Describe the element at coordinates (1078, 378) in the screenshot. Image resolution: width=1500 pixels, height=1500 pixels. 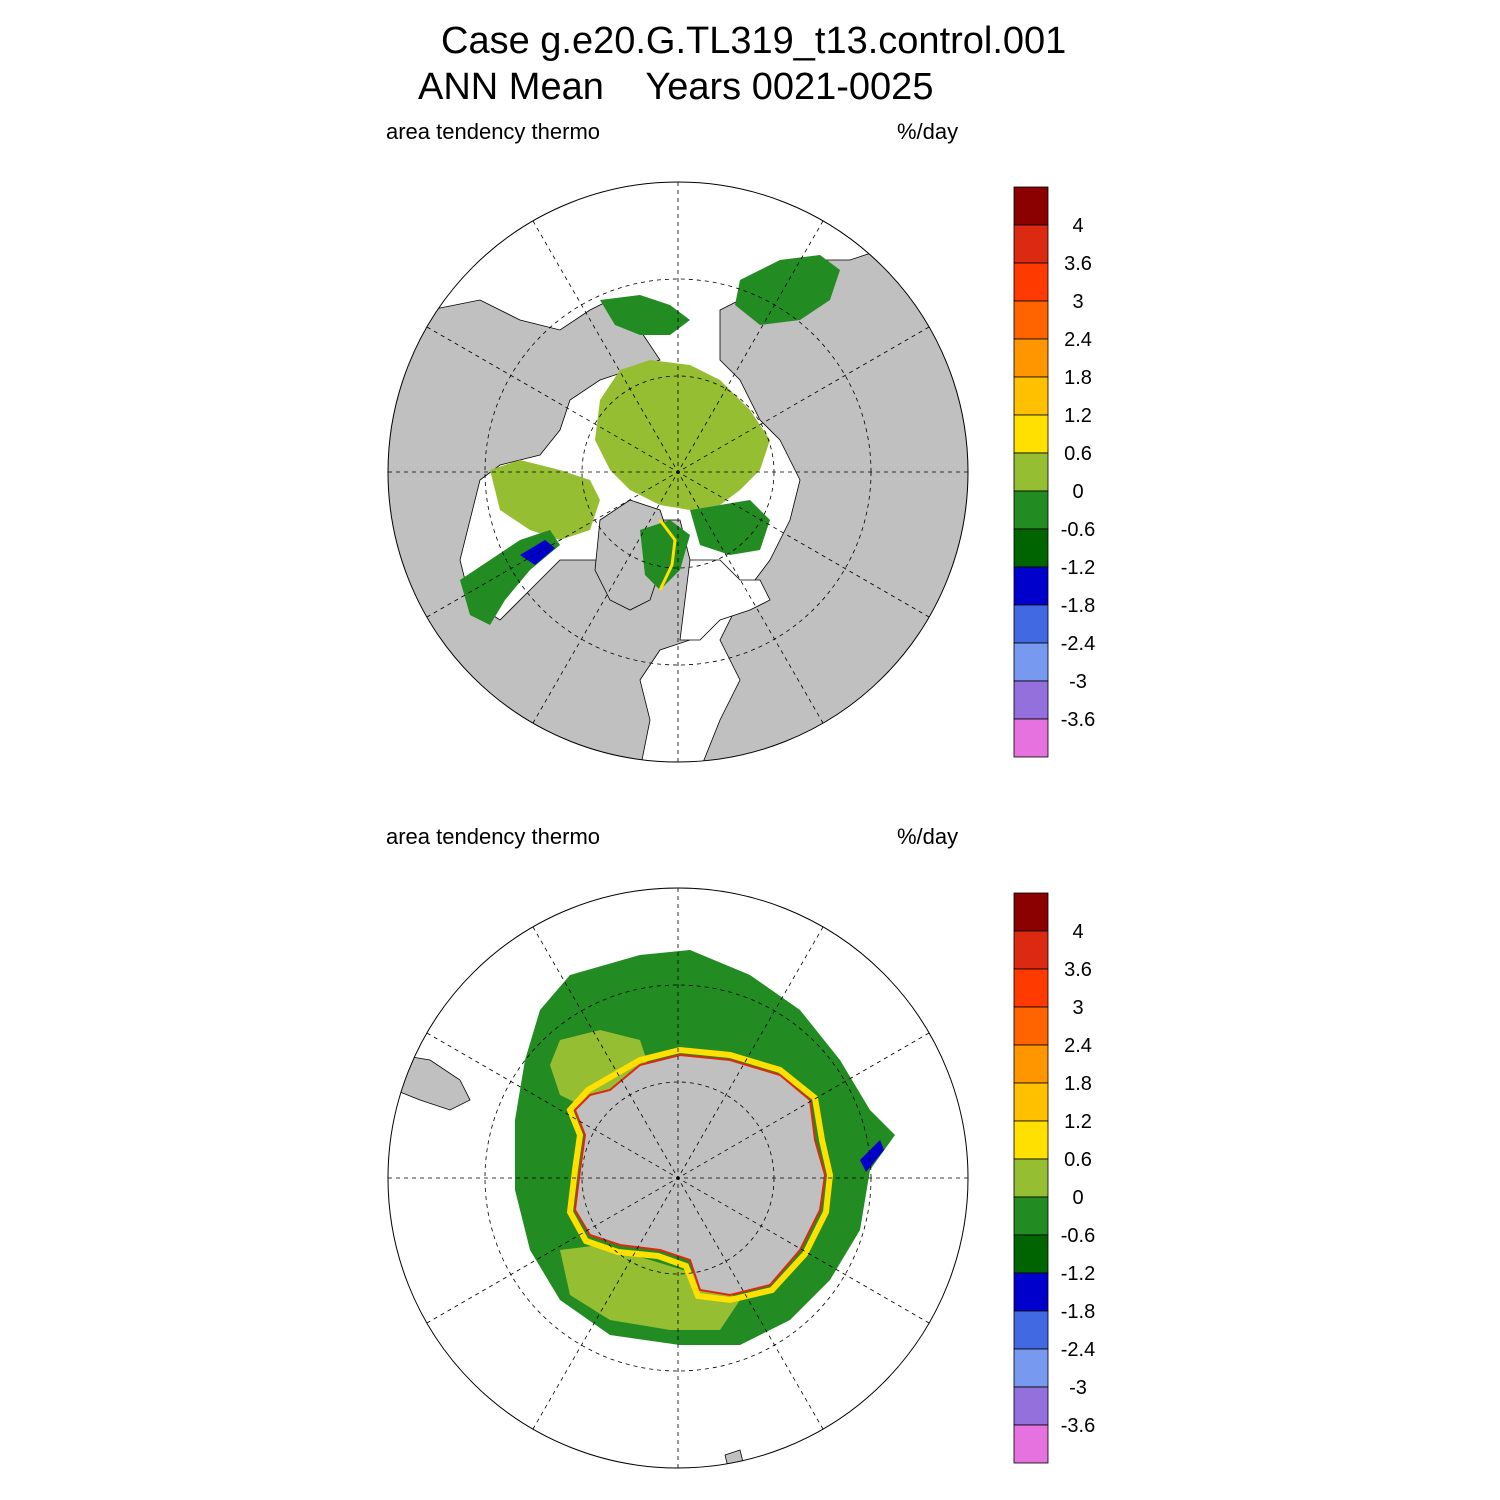
I see `north-colorbar-label-4: 1.8` at that location.